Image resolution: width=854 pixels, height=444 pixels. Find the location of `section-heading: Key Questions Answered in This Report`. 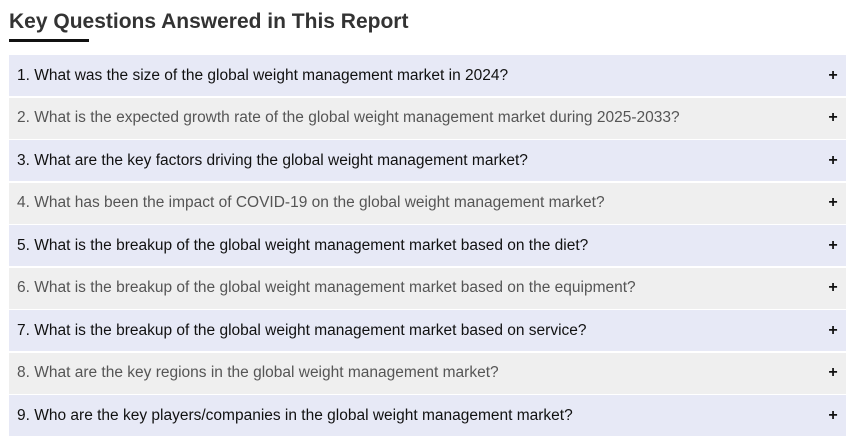

section-heading: Key Questions Answered in This Report is located at coordinates (209, 21).